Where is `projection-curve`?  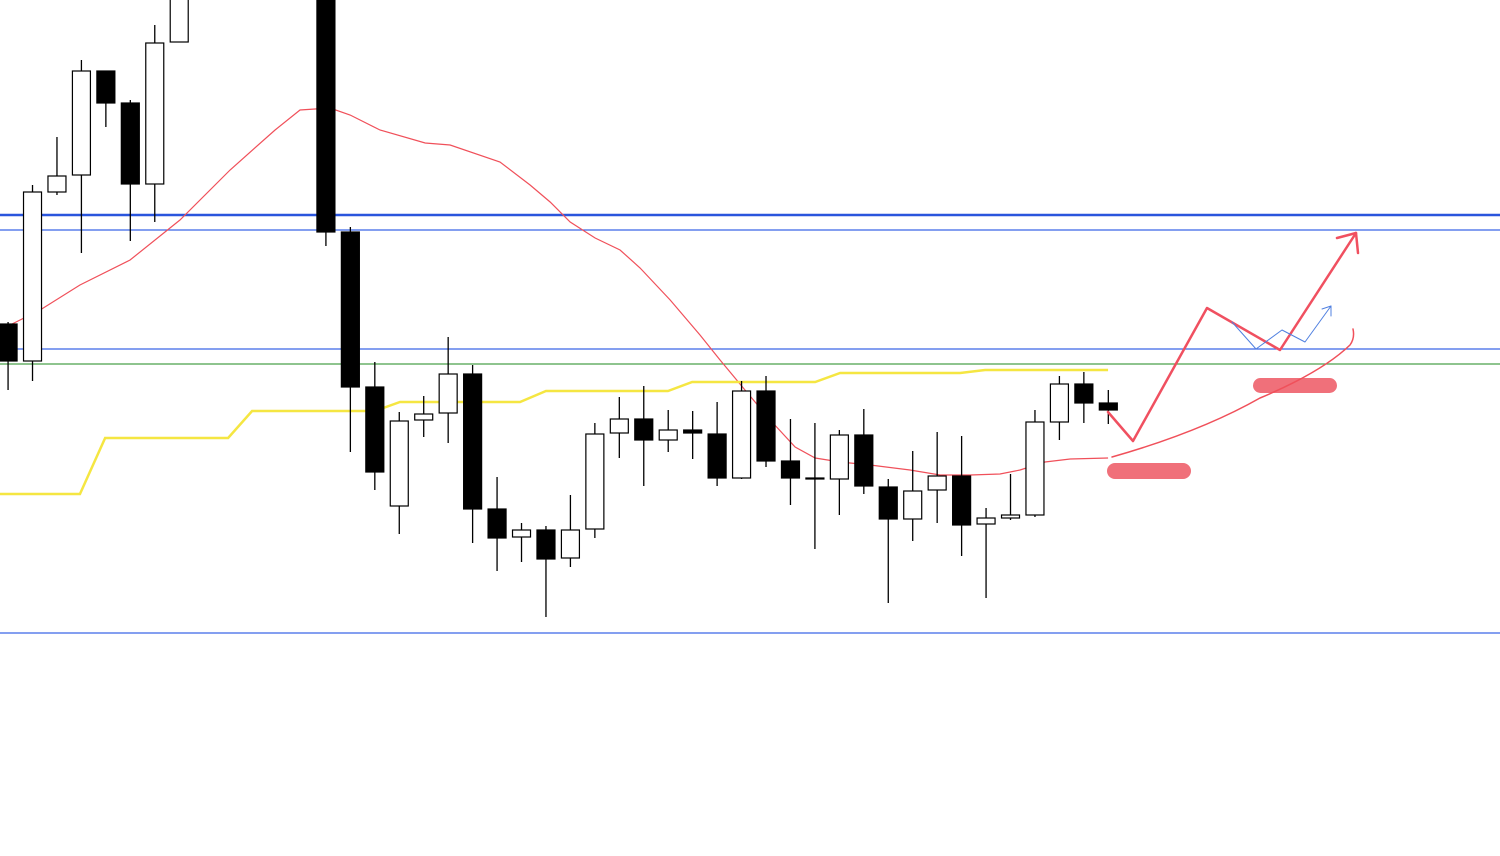 projection-curve is located at coordinates (1233, 393).